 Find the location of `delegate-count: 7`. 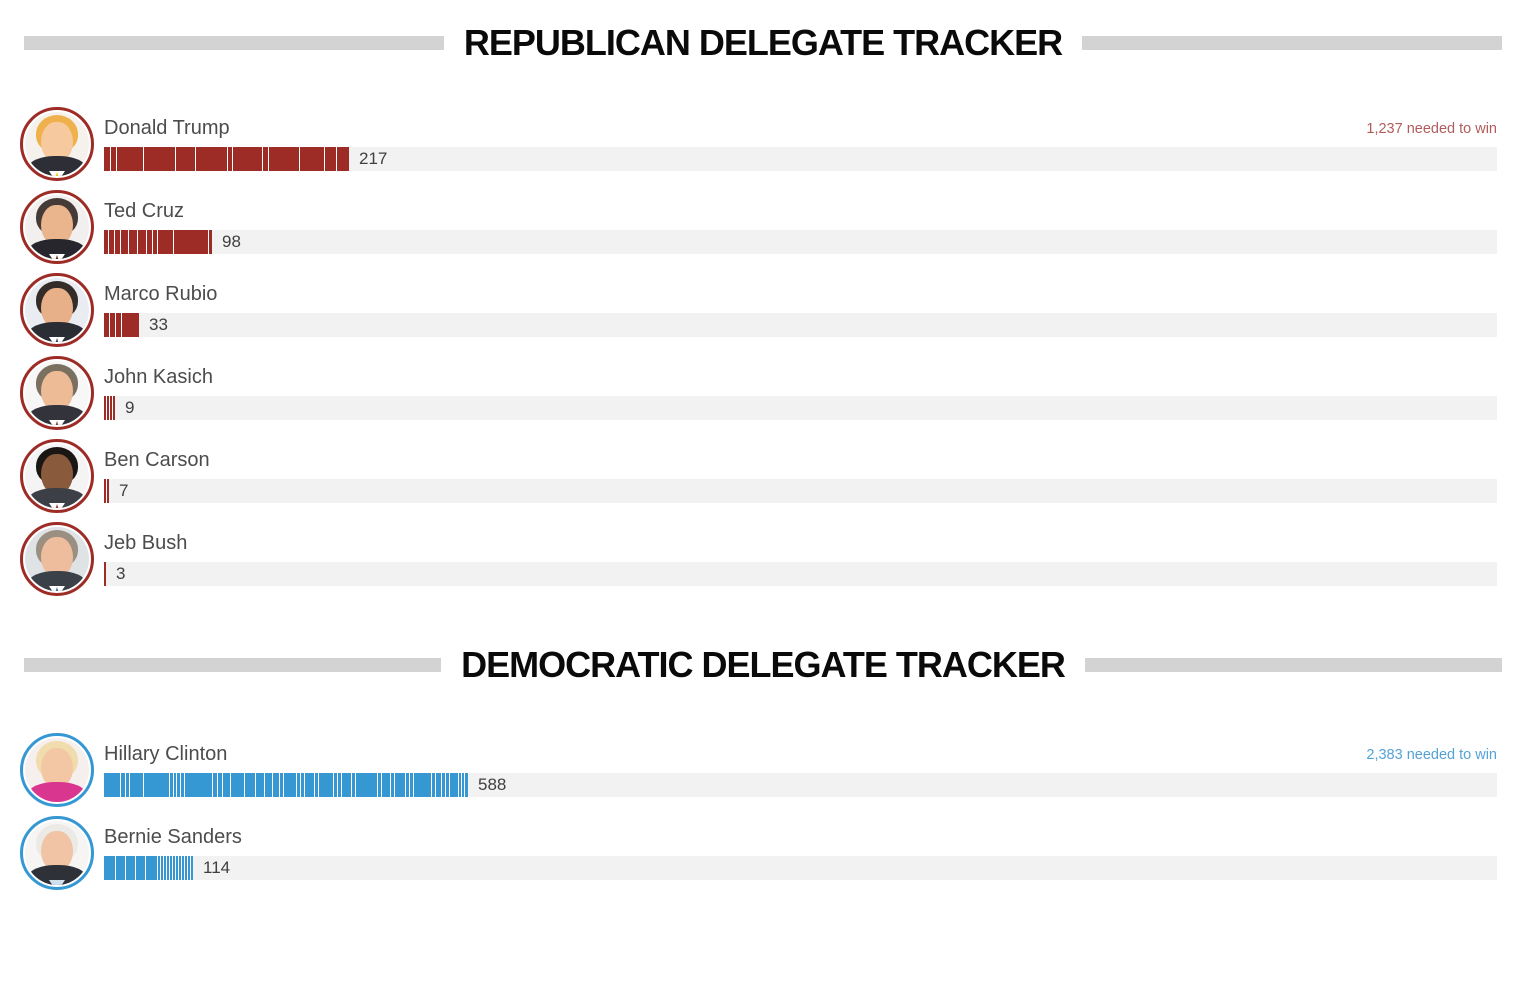

delegate-count: 7 is located at coordinates (124, 490).